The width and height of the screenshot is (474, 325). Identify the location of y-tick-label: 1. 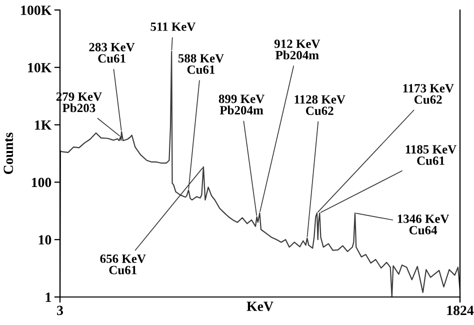
(48, 297).